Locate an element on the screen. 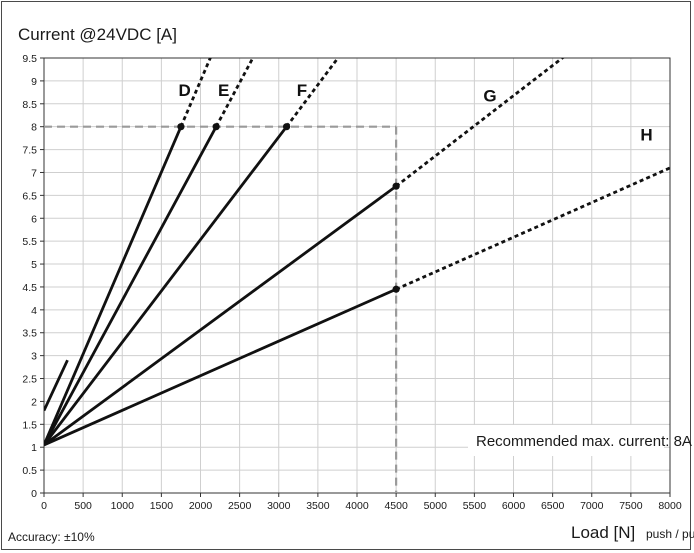  x-axis-title: Load [N] push / pull is located at coordinates (632, 532).